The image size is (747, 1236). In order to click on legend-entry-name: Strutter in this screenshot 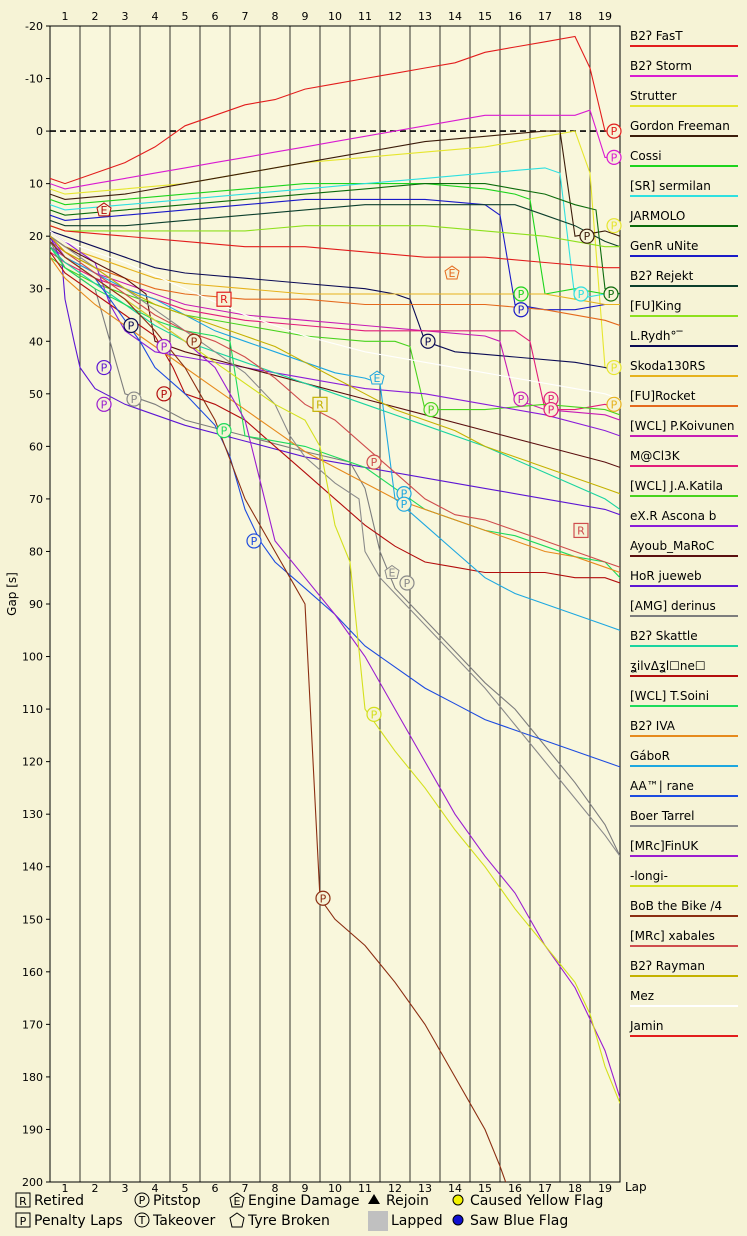, I will do `click(653, 96)`.